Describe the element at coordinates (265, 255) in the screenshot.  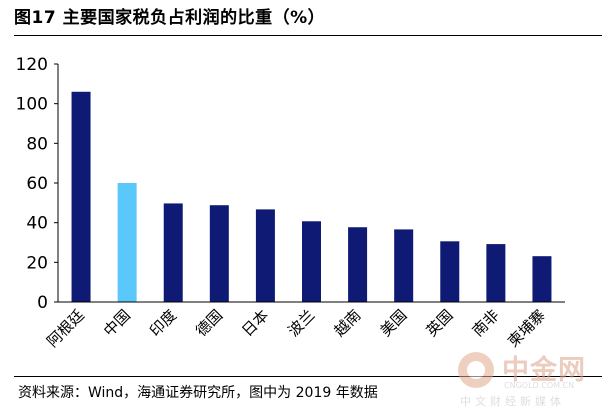
I see `bar-日本` at that location.